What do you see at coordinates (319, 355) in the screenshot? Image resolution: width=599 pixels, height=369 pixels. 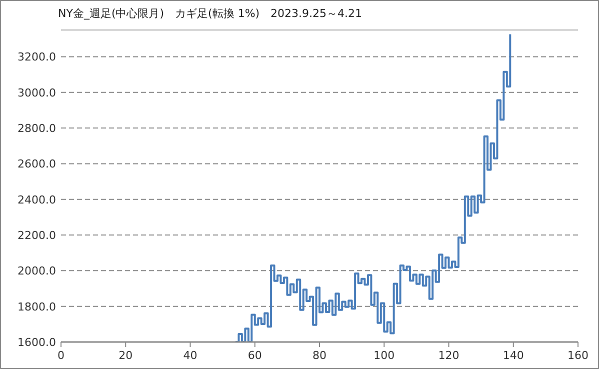 I see `x-tick-label: 80` at bounding box center [319, 355].